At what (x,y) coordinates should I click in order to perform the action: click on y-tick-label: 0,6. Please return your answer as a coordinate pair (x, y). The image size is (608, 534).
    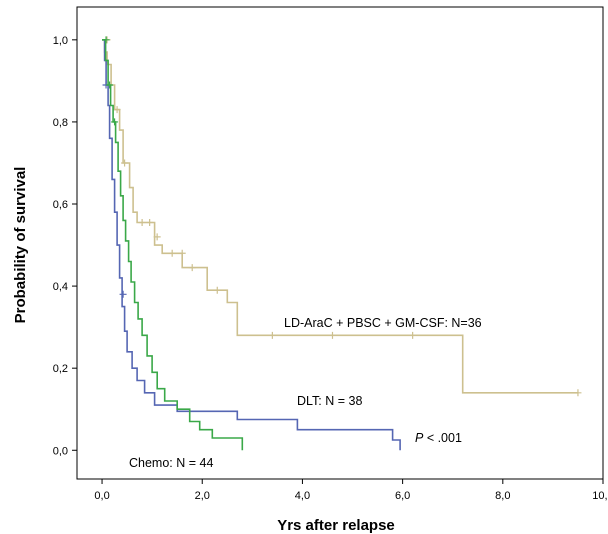
    Looking at the image, I should click on (60, 205).